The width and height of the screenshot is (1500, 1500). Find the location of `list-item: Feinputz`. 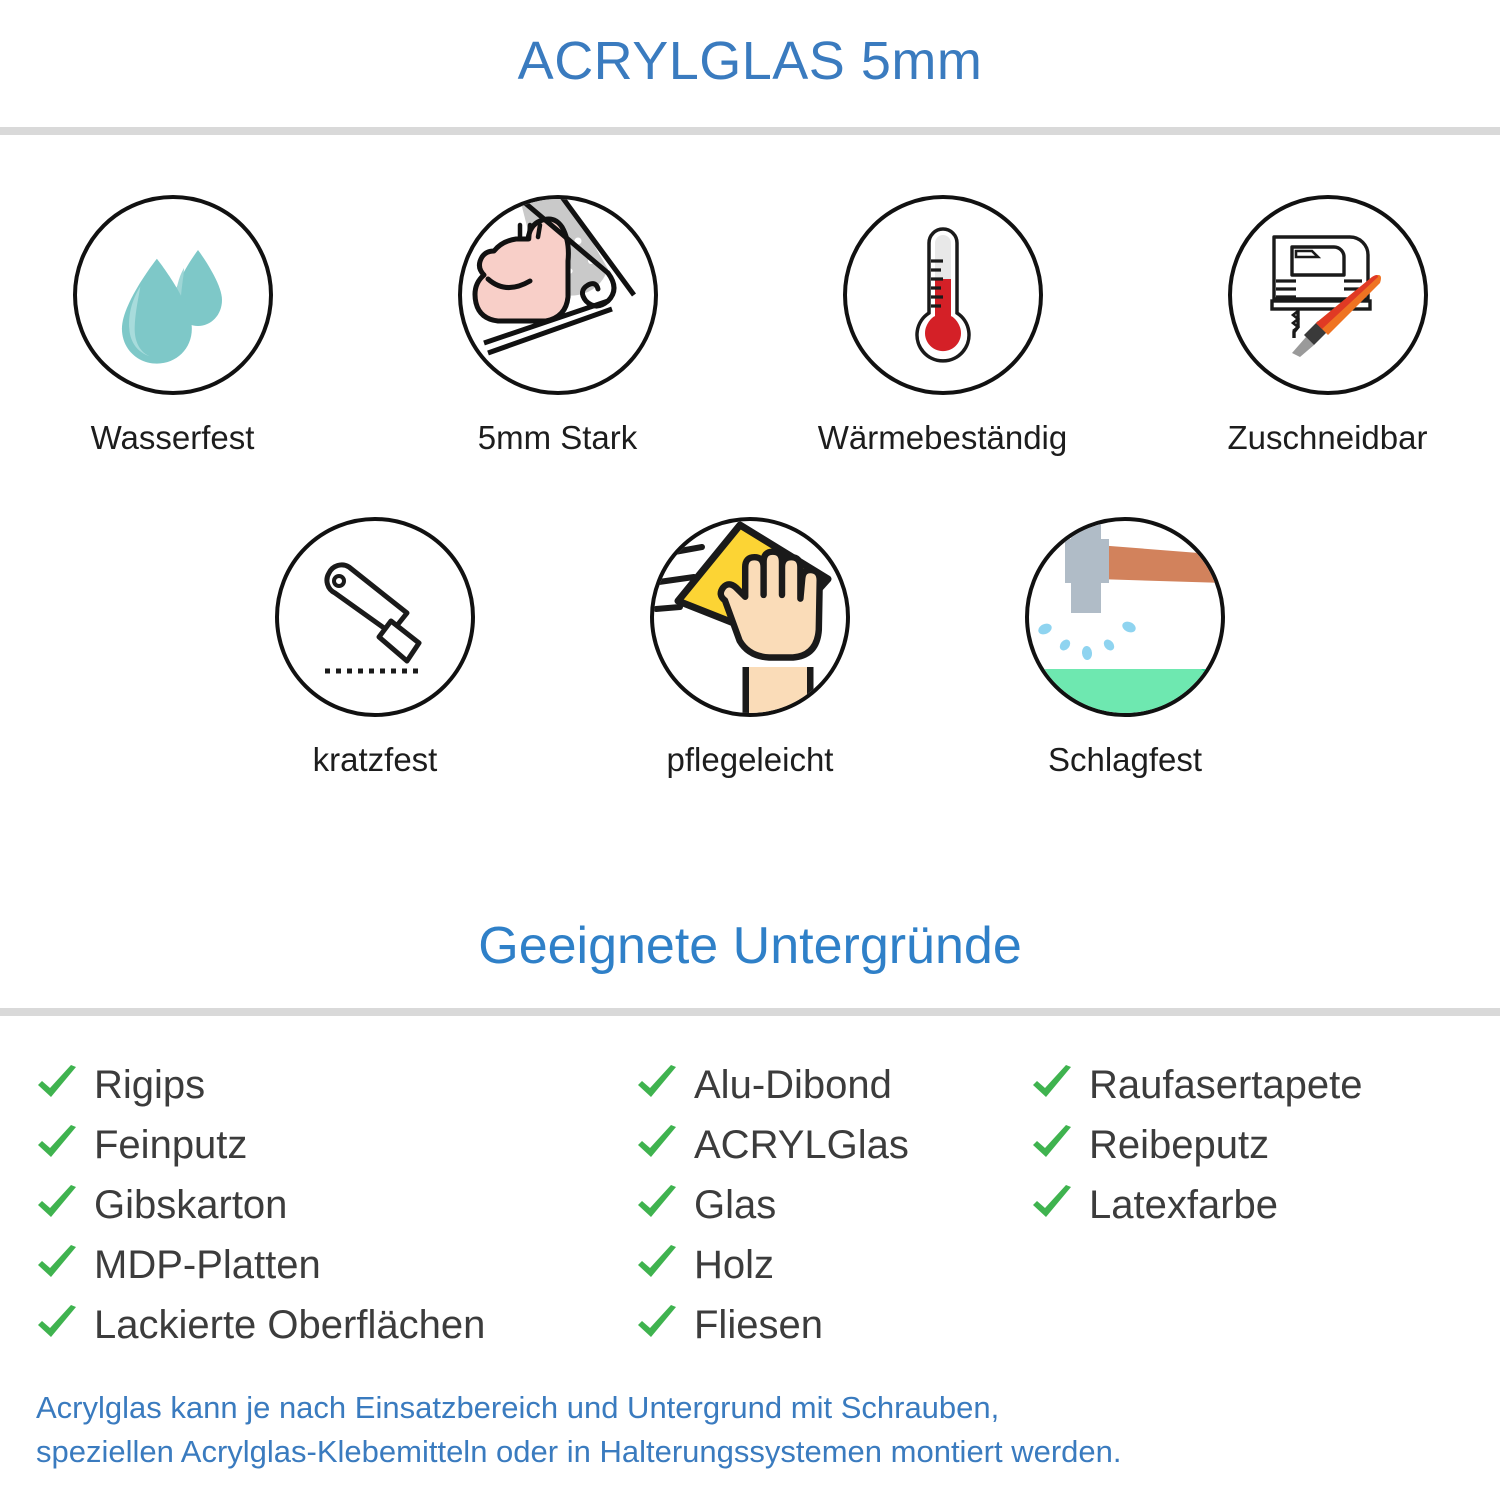

list-item: Feinputz is located at coordinates (334, 1145).